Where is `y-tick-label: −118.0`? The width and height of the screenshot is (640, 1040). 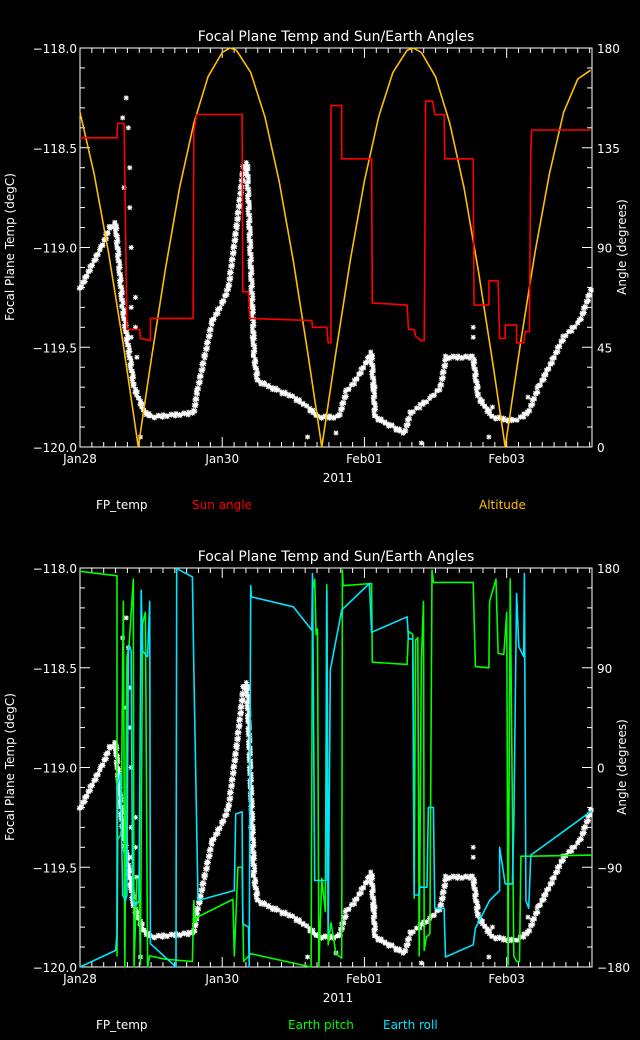 y-tick-label: −118.0 is located at coordinates (55, 49).